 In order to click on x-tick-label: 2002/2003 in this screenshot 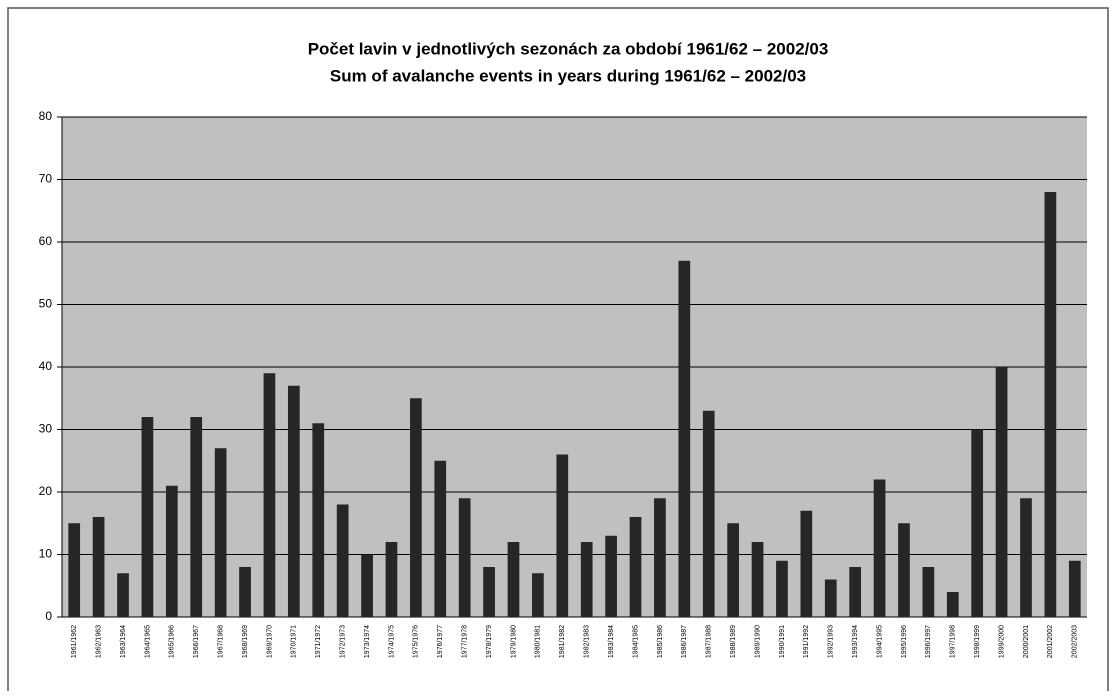, I will do `click(1075, 641)`.